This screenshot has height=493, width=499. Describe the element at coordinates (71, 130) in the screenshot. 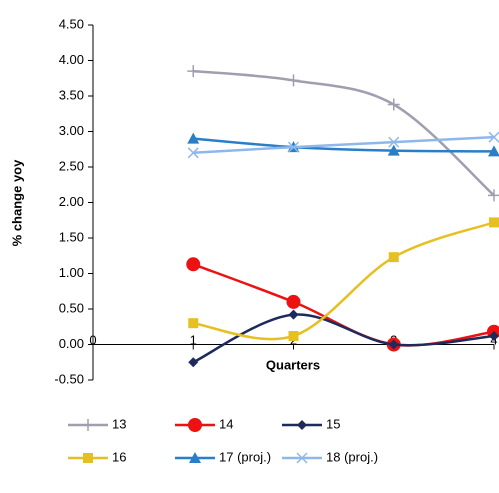

I see `y-tick-label: 3.00` at that location.